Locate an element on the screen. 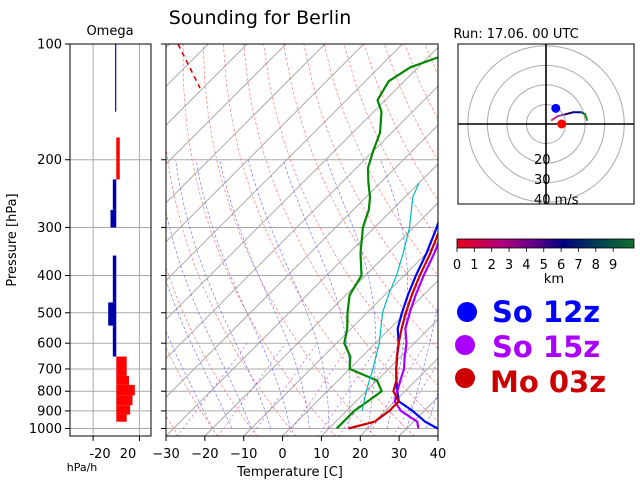 This screenshot has width=640, height=480. skewt-xtick-label: 0 is located at coordinates (282, 454).